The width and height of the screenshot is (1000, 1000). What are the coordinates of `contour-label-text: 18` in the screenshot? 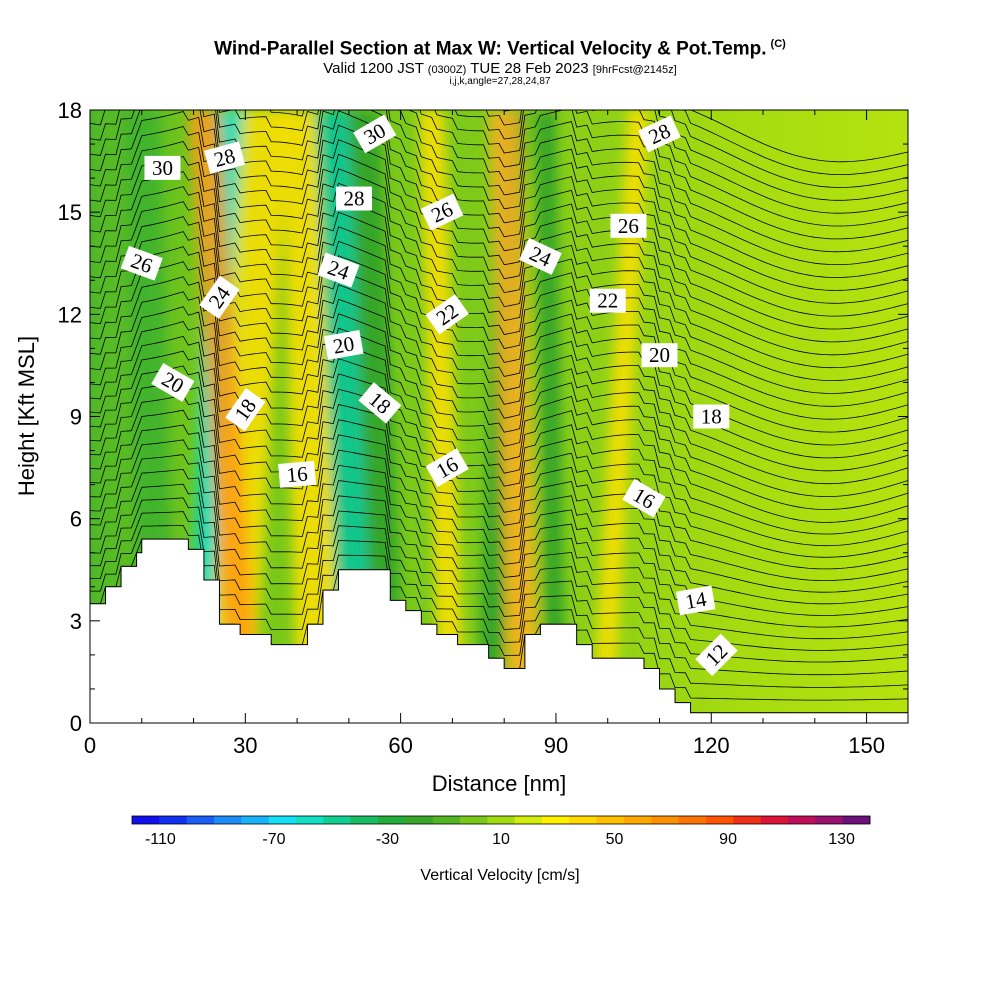 It's located at (711, 417).